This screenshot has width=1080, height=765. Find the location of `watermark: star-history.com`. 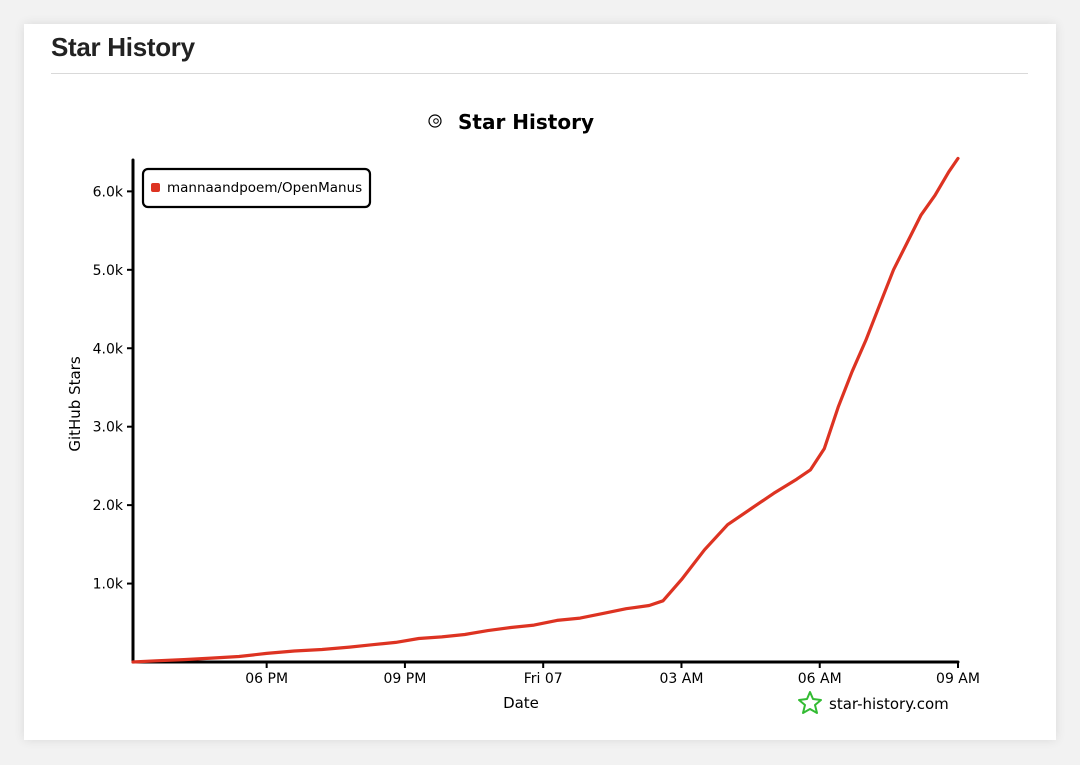

watermark: star-history.com is located at coordinates (873, 702).